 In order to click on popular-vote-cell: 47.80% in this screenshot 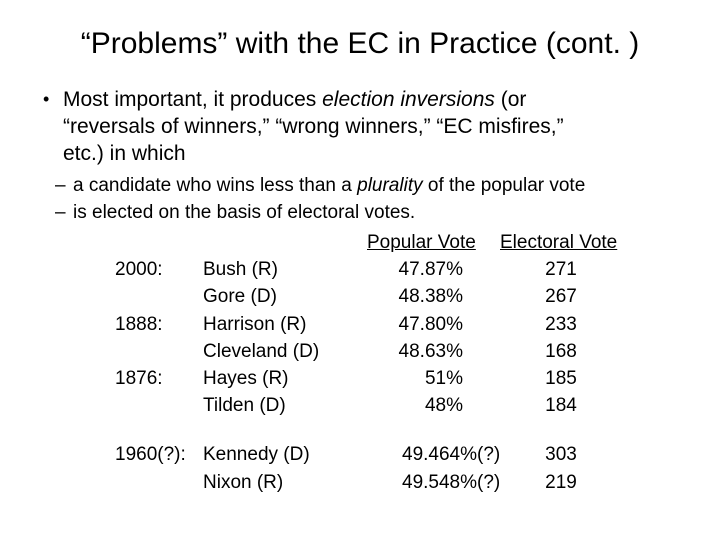, I will do `click(430, 324)`.